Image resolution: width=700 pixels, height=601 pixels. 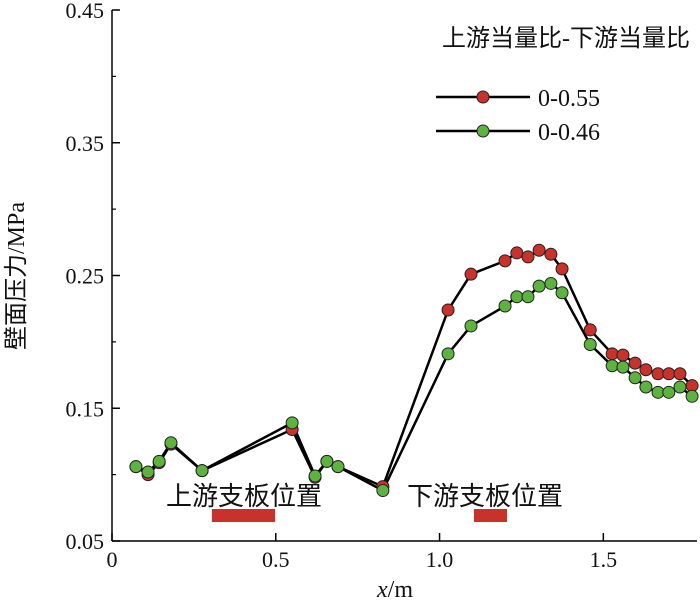 I want to click on x-tick-label: 1.5, so click(x=604, y=559).